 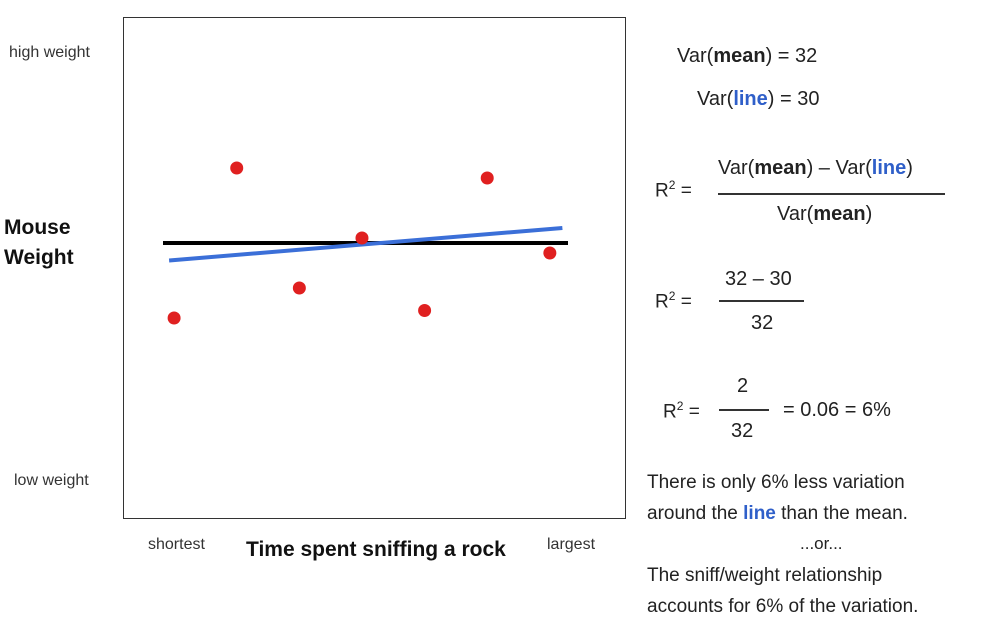 I want to click on y-axis-title: Mouse Weight, so click(x=39, y=243).